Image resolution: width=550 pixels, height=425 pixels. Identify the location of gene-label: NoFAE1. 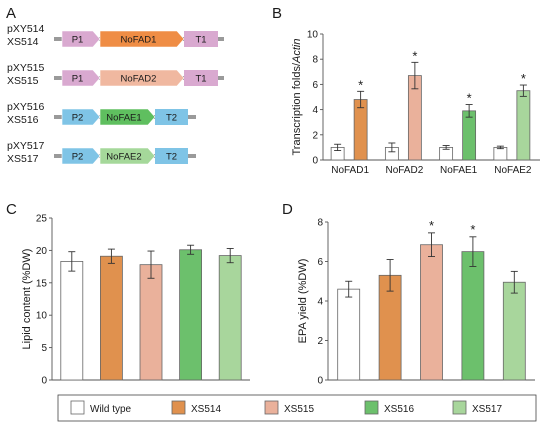
(123, 118).